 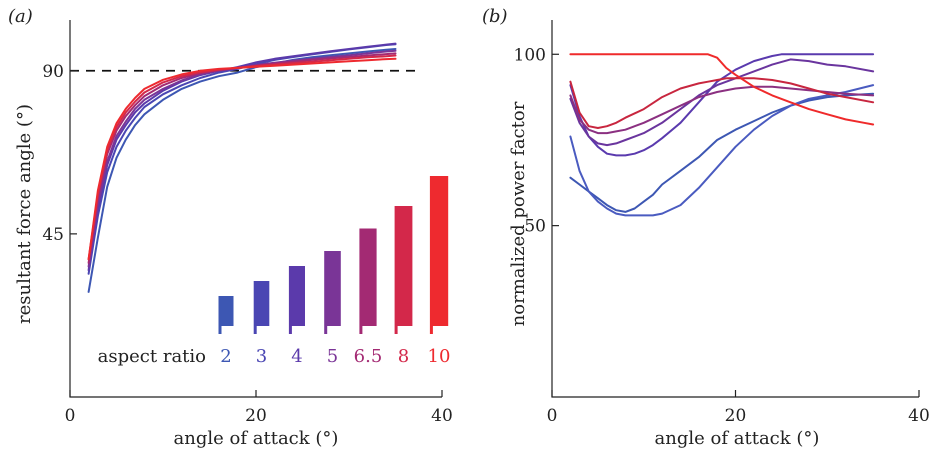 I want to click on y-tick-label: 50, so click(x=535, y=227).